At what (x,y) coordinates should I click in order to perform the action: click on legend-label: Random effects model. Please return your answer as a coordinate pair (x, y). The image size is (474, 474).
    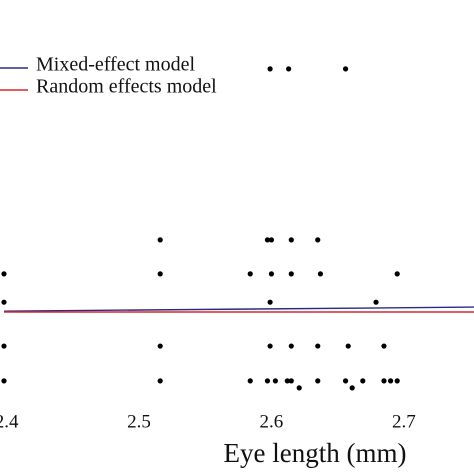
    Looking at the image, I should click on (126, 87).